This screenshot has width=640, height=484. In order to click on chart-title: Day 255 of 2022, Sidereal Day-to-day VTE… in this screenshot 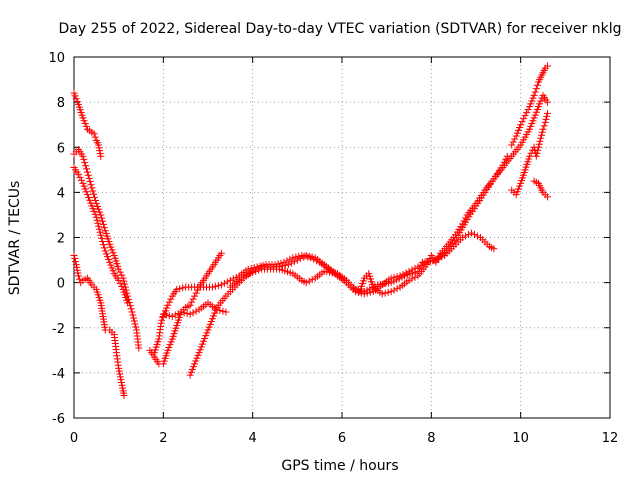, I will do `click(340, 29)`.